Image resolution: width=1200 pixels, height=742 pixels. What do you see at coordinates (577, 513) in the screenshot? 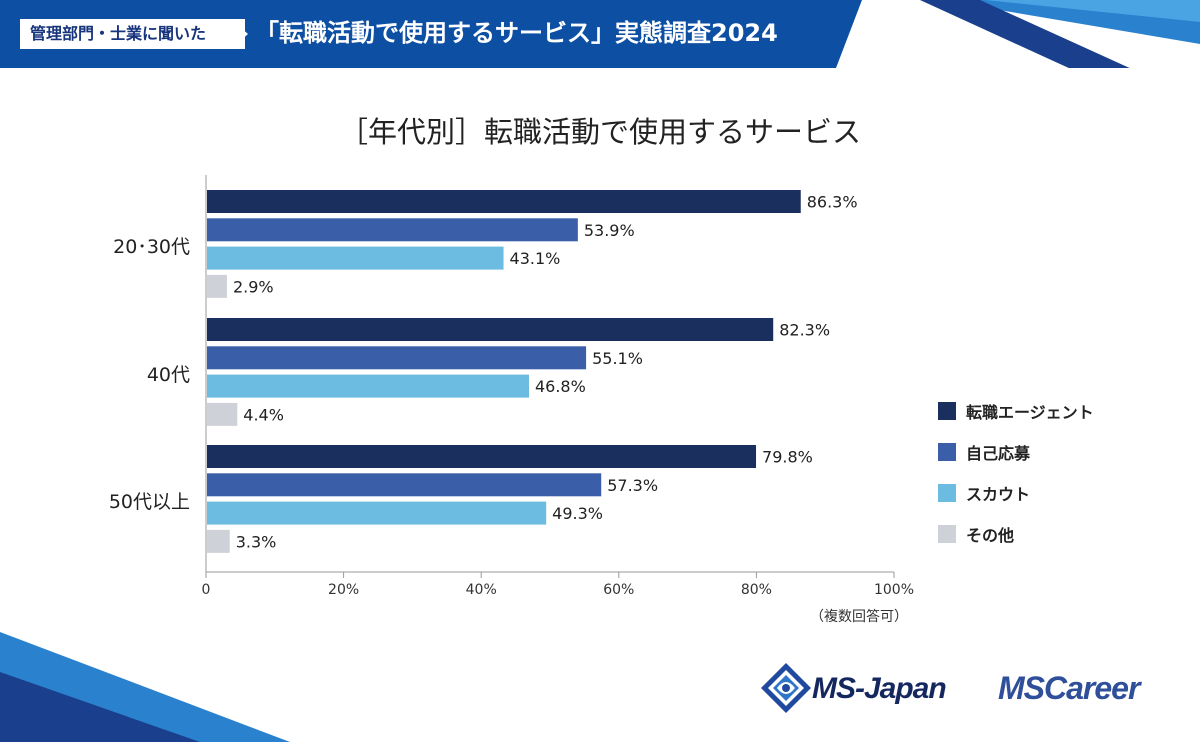
I see `bar-value-label: 49.3%` at bounding box center [577, 513].